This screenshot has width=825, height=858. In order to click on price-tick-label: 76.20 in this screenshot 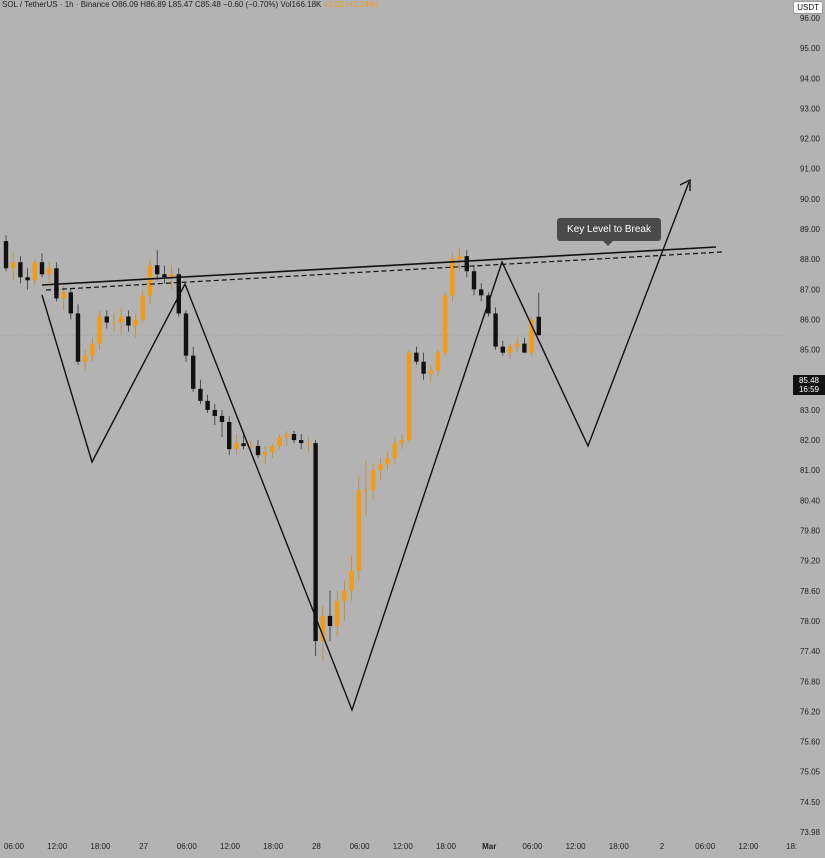, I will do `click(810, 711)`.